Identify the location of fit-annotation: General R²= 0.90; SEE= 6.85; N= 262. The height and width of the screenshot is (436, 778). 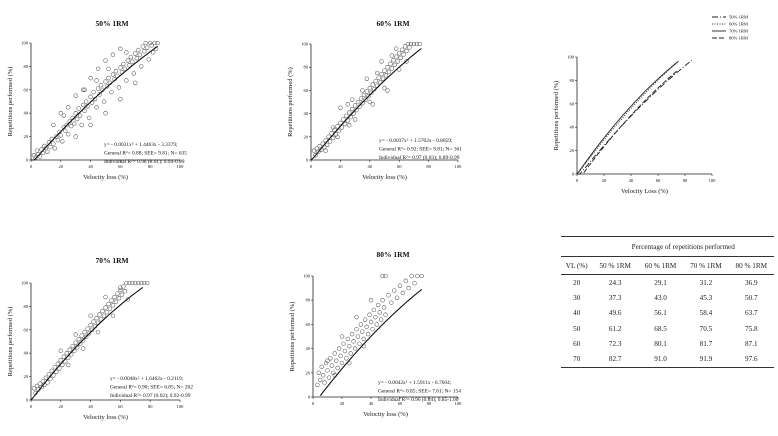
(151, 388).